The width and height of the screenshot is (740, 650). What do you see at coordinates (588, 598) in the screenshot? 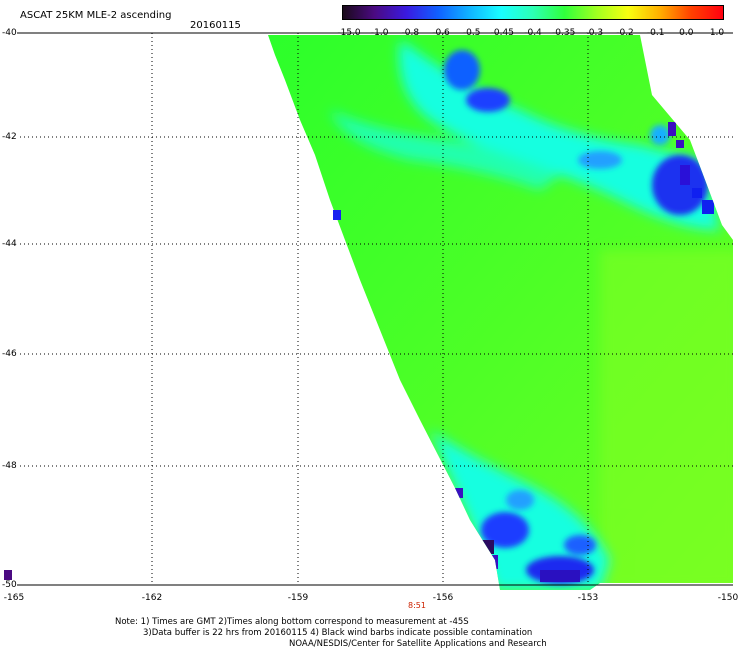
I see `longitude-label: -153` at bounding box center [588, 598].